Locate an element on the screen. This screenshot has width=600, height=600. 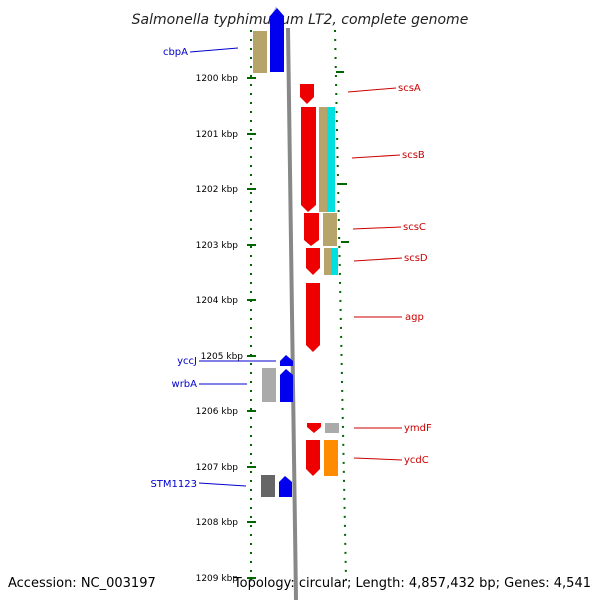
kbp-label: 1202 kbp is located at coordinates (217, 190).